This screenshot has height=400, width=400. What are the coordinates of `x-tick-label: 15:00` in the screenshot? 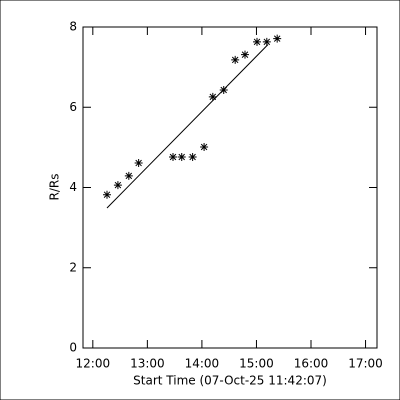 It's located at (256, 364).